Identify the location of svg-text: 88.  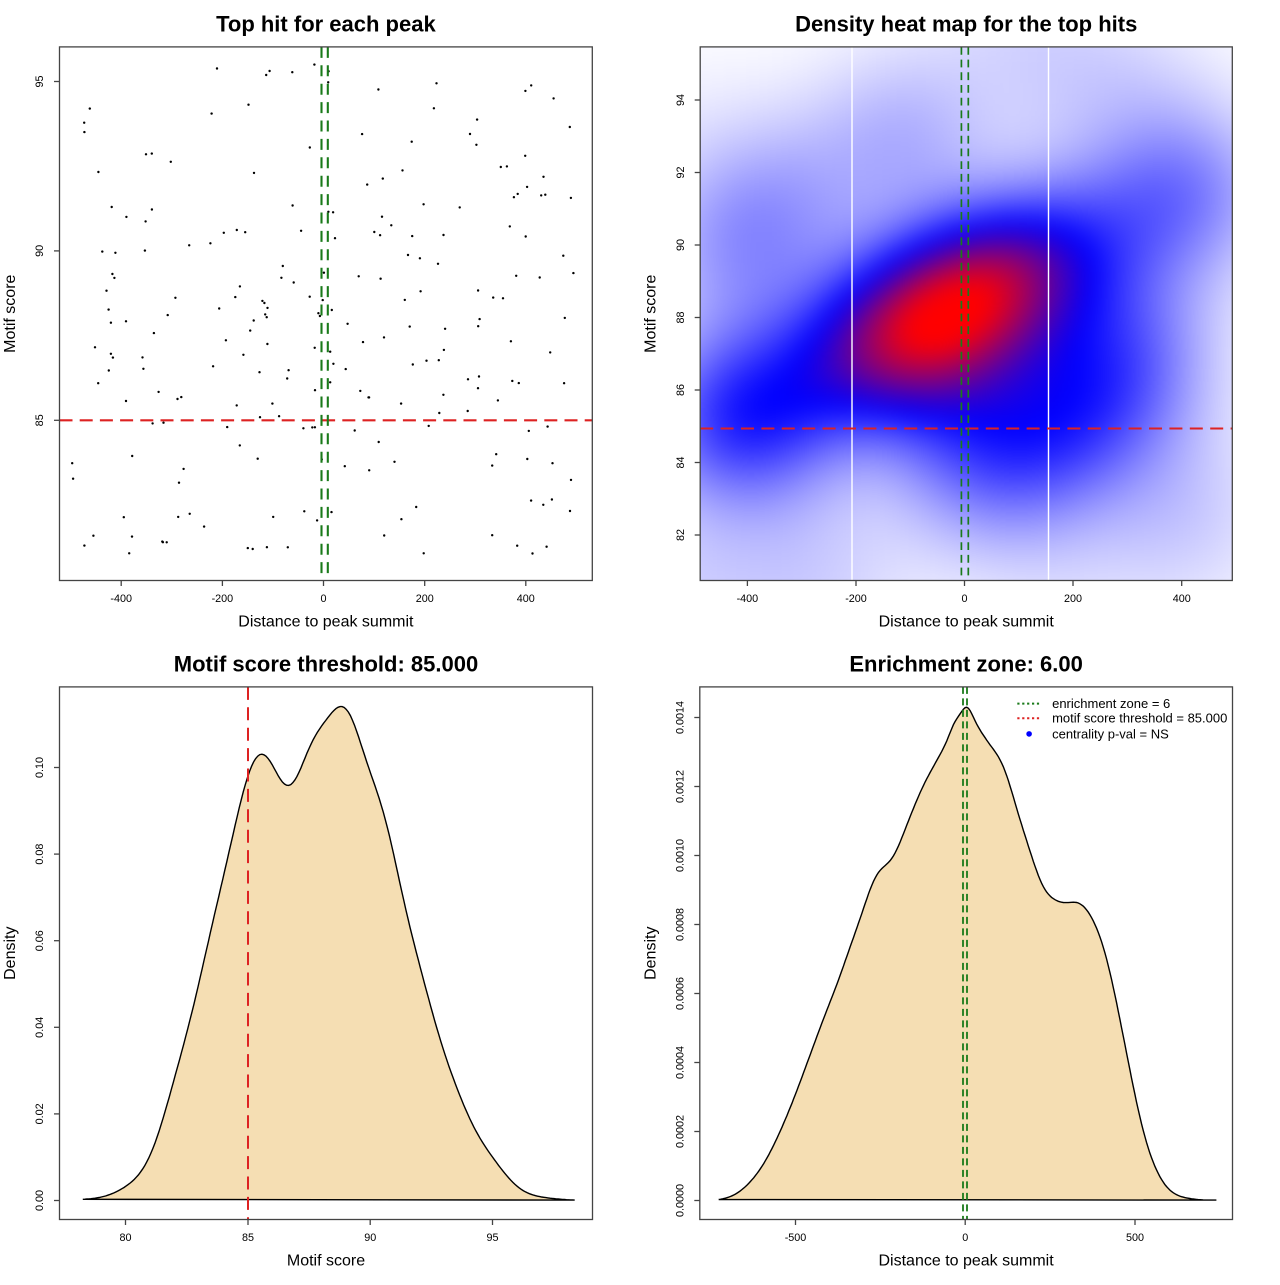
(681, 317).